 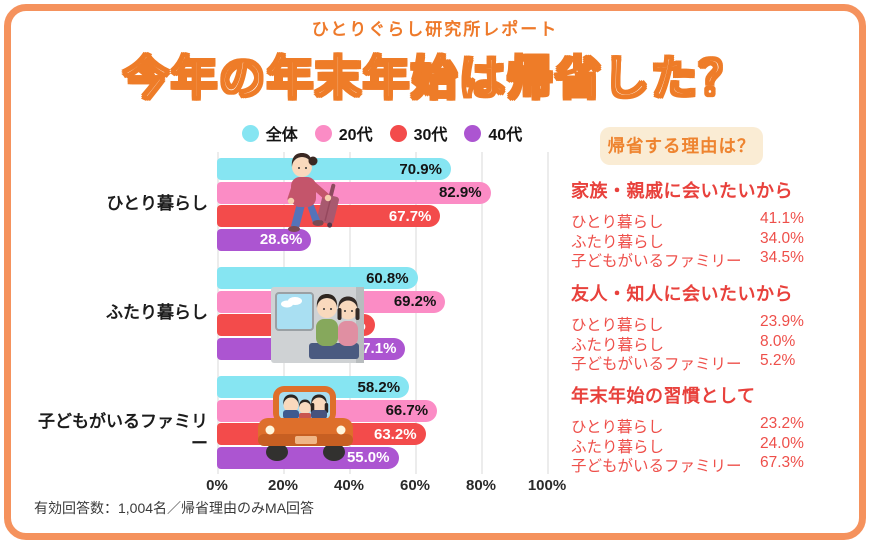 I want to click on bar-value-label: 63.2%, so click(x=395, y=434).